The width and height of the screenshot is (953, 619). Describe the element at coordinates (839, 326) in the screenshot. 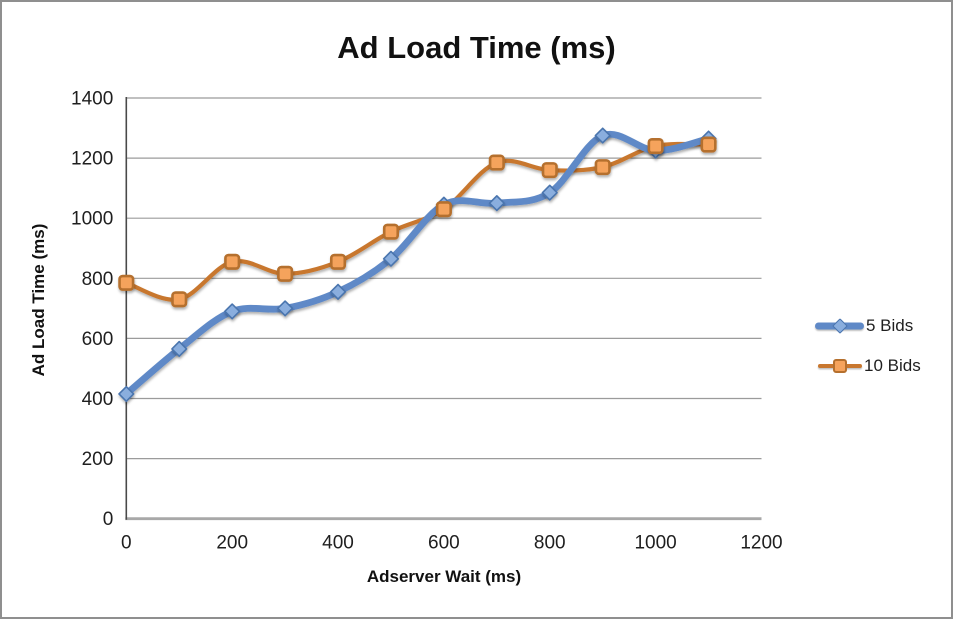

I see `line-diamond-marker-icon` at that location.